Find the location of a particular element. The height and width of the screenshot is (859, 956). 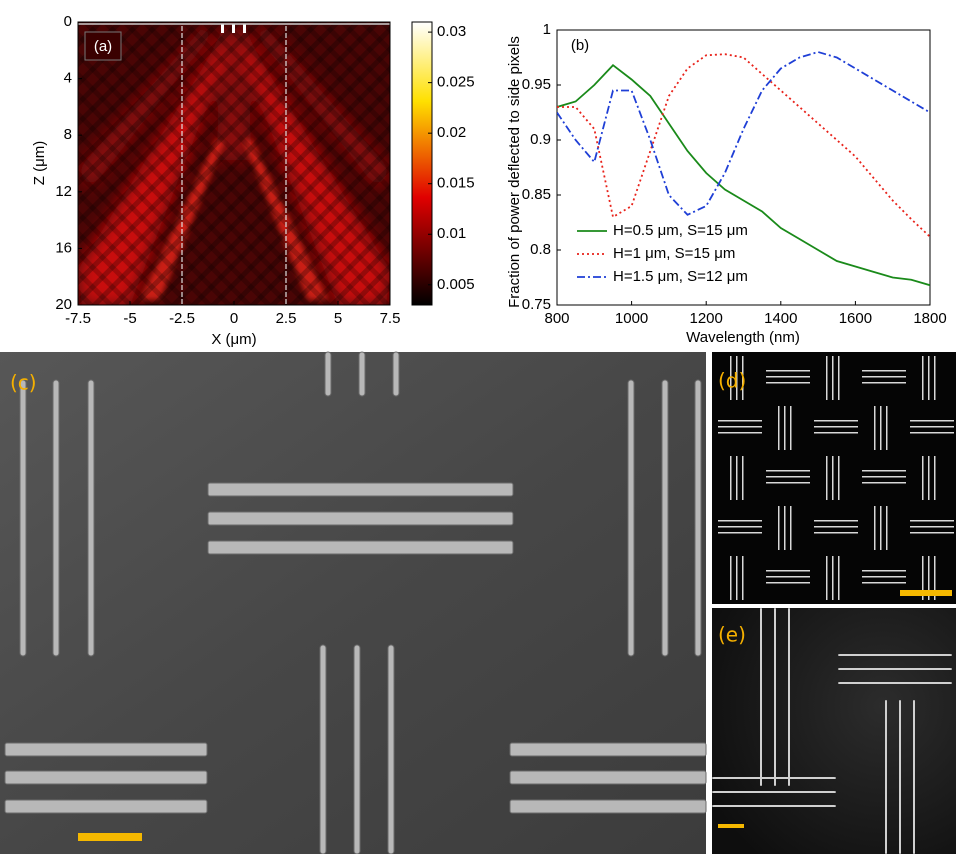

x-tick-label: -2.5 is located at coordinates (182, 318).